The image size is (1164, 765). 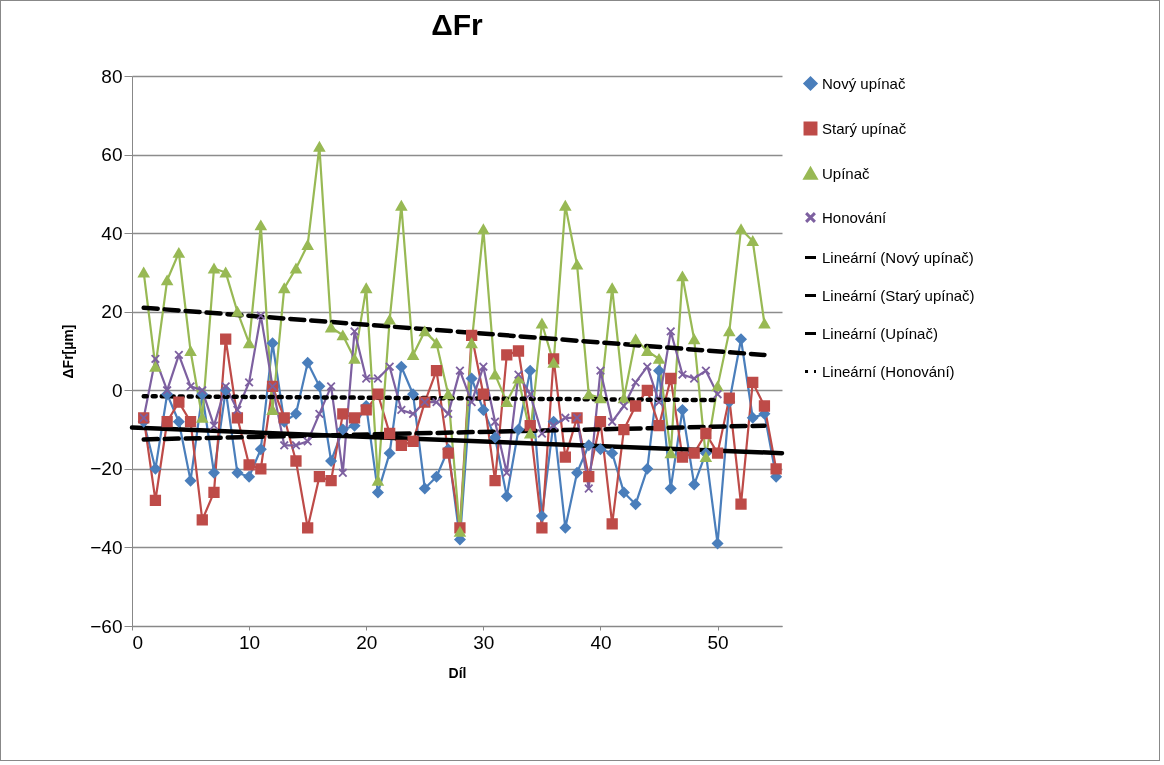 I want to click on y-tick-label: −20, so click(x=106, y=469).